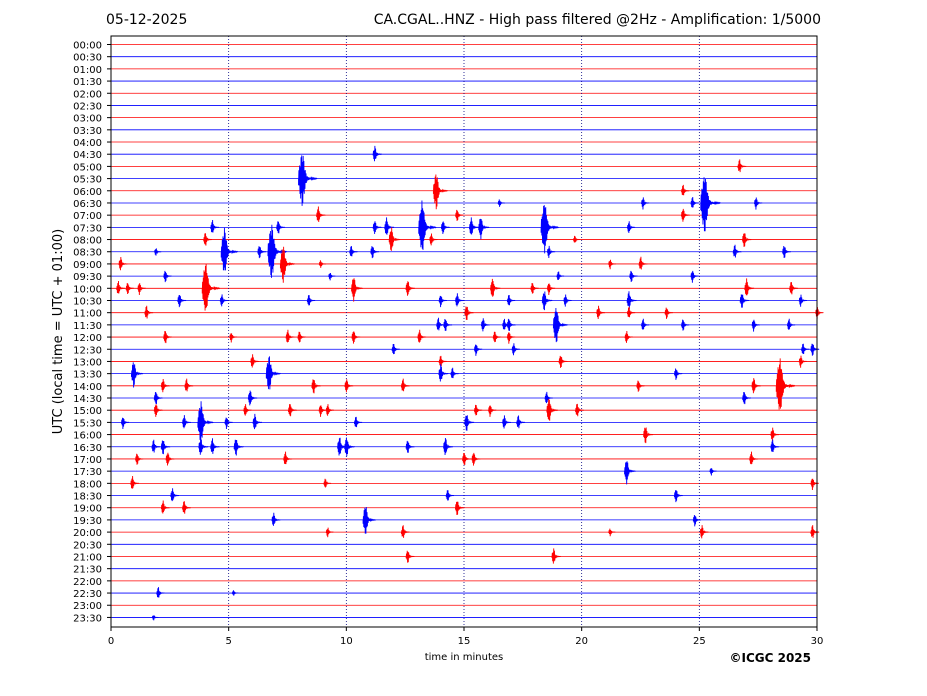 This screenshot has width=927, height=696. I want to click on y-tick-label: 07:00, so click(87, 216).